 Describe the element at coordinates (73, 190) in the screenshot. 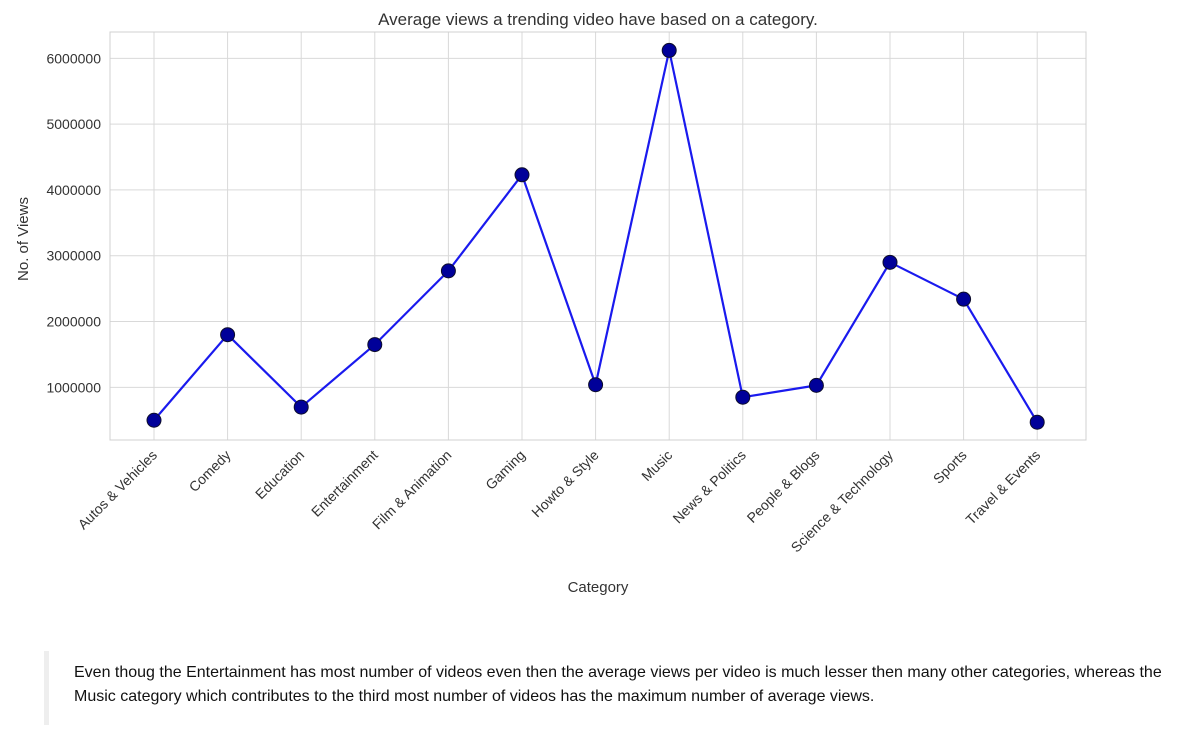

I see `y-tick-label: 4000000` at that location.